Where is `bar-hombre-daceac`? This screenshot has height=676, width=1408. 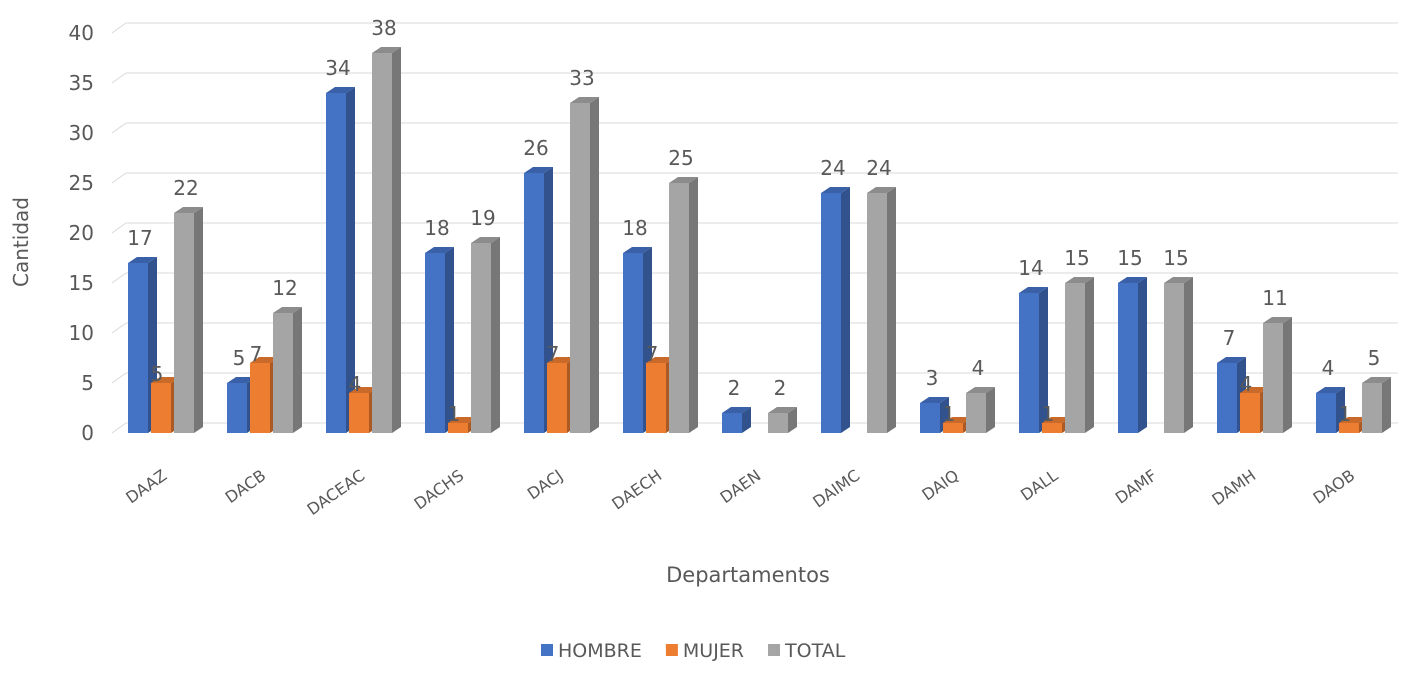 bar-hombre-daceac is located at coordinates (340, 260).